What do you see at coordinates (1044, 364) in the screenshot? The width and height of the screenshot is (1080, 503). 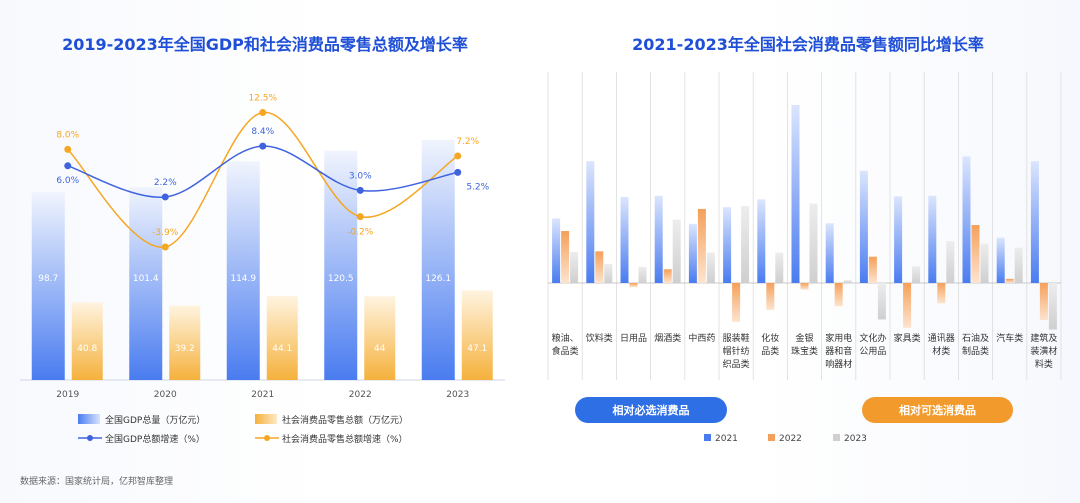 I see `category-label: 料类` at bounding box center [1044, 364].